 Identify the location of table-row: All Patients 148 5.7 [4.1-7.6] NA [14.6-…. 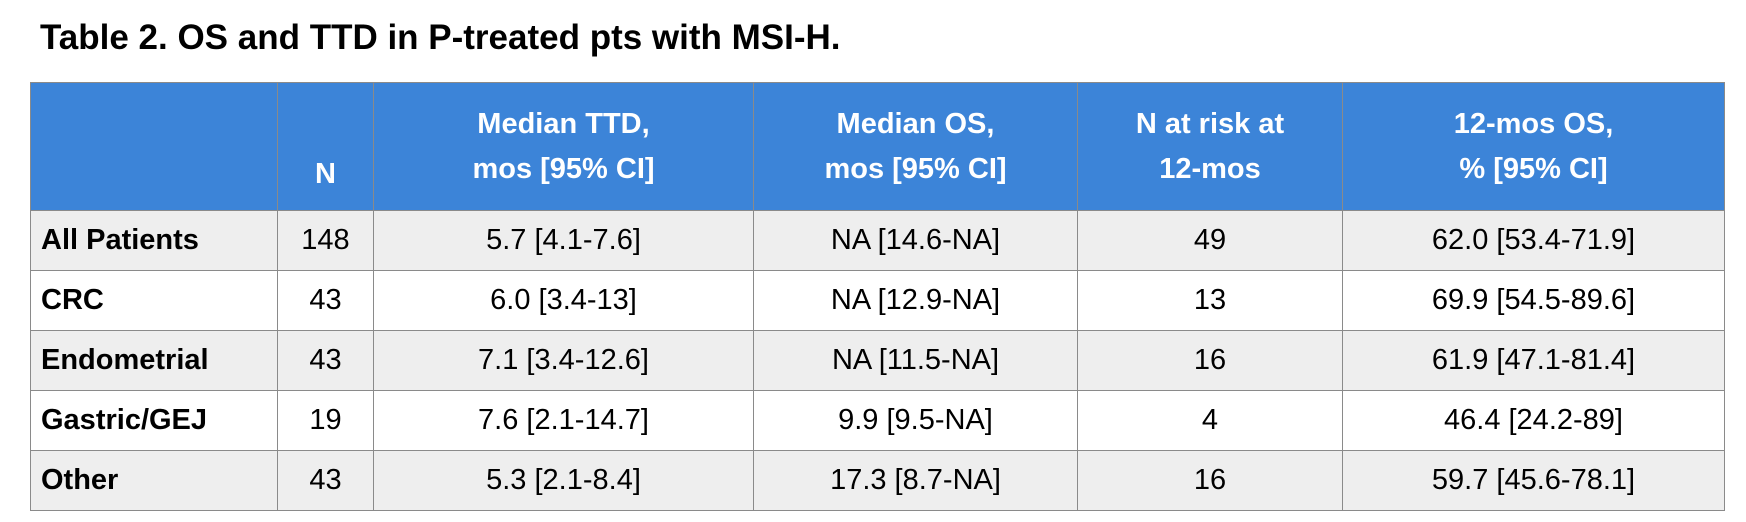
(877, 240).